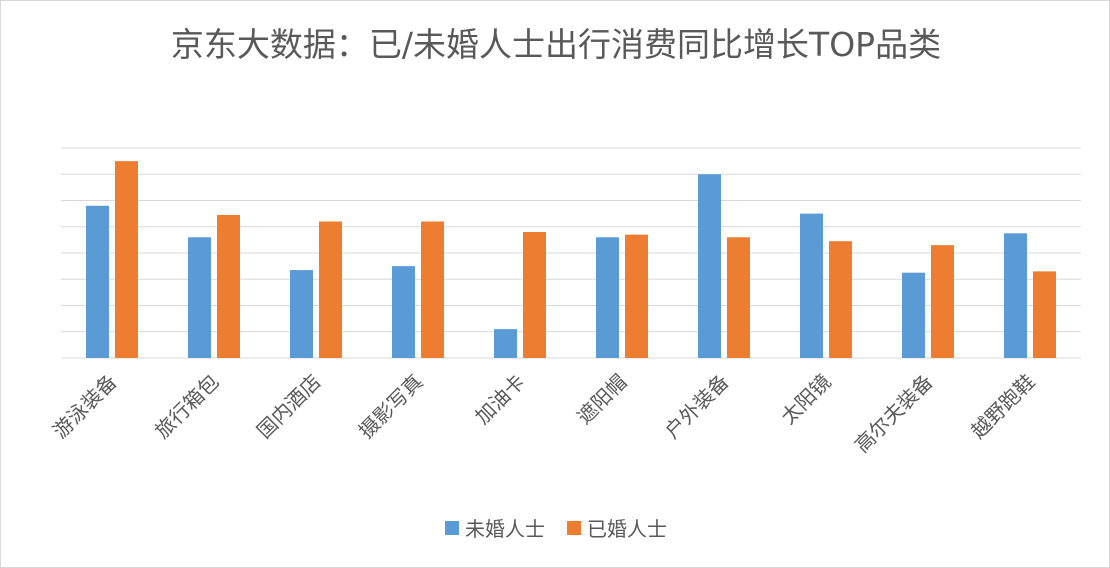 Image resolution: width=1110 pixels, height=568 pixels. I want to click on x-tick-label: 太阳镜, so click(805, 399).